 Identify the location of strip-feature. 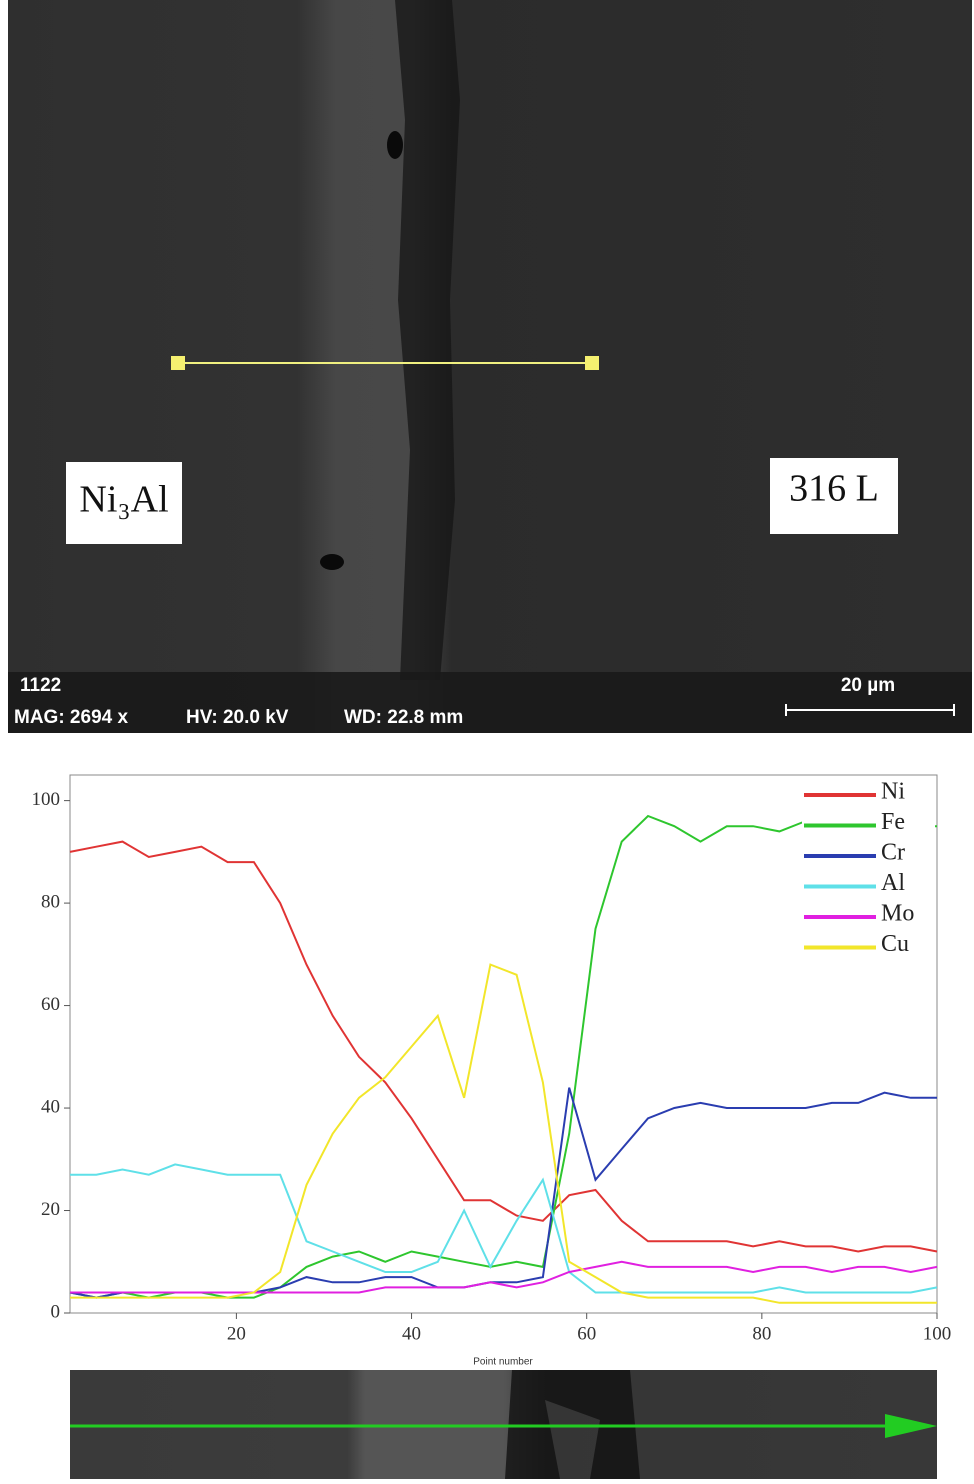
(572, 1424).